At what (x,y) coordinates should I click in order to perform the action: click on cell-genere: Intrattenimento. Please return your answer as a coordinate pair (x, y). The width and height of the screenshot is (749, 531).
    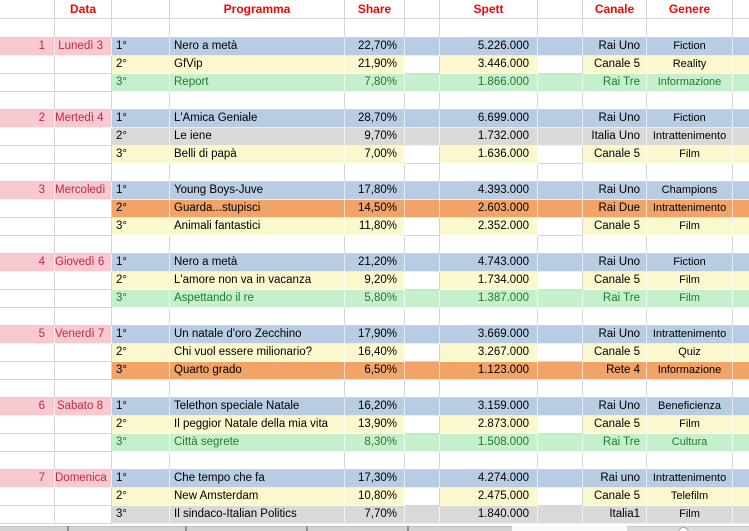
    Looking at the image, I should click on (690, 137).